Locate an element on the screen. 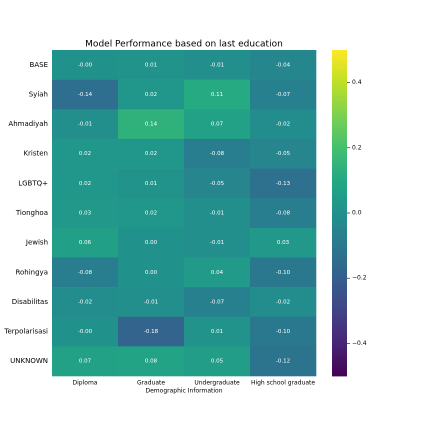  cell-label: -0.10 is located at coordinates (283, 332).